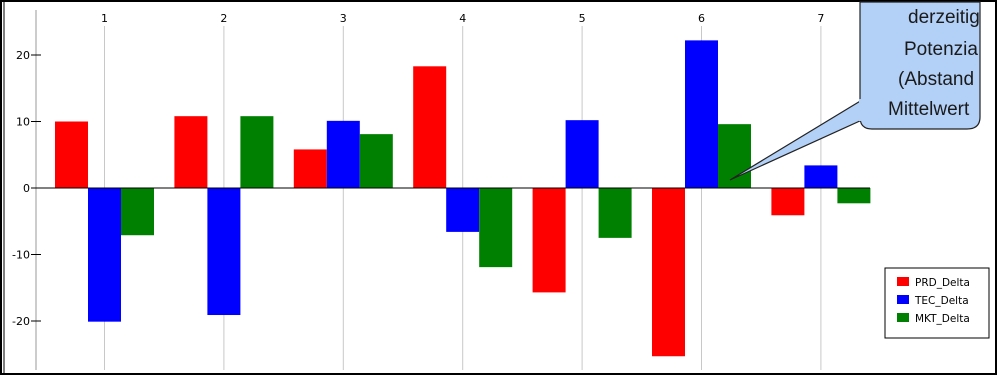 The height and width of the screenshot is (377, 999). I want to click on legend-label: PRD_Delta, so click(942, 283).